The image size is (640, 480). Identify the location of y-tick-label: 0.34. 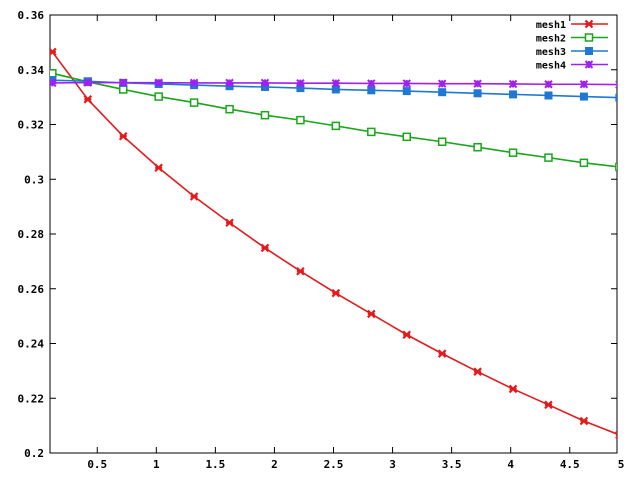
(31, 70).